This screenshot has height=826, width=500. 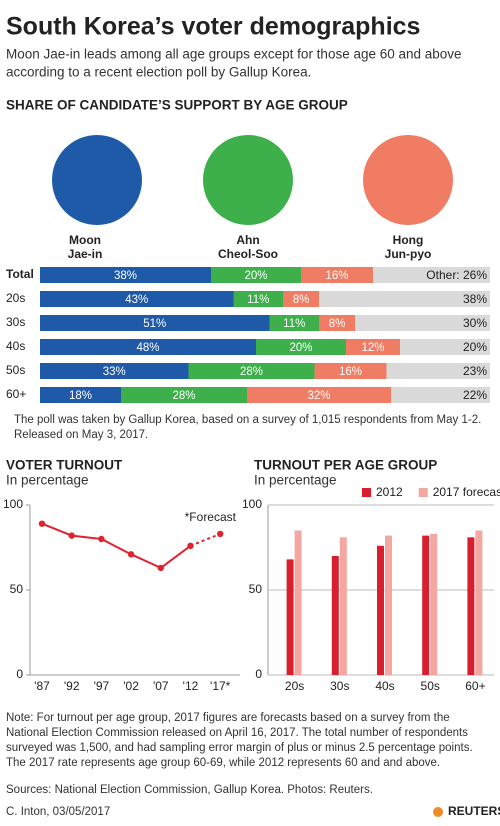 I want to click on value-label: Other: 26%, so click(x=456, y=275).